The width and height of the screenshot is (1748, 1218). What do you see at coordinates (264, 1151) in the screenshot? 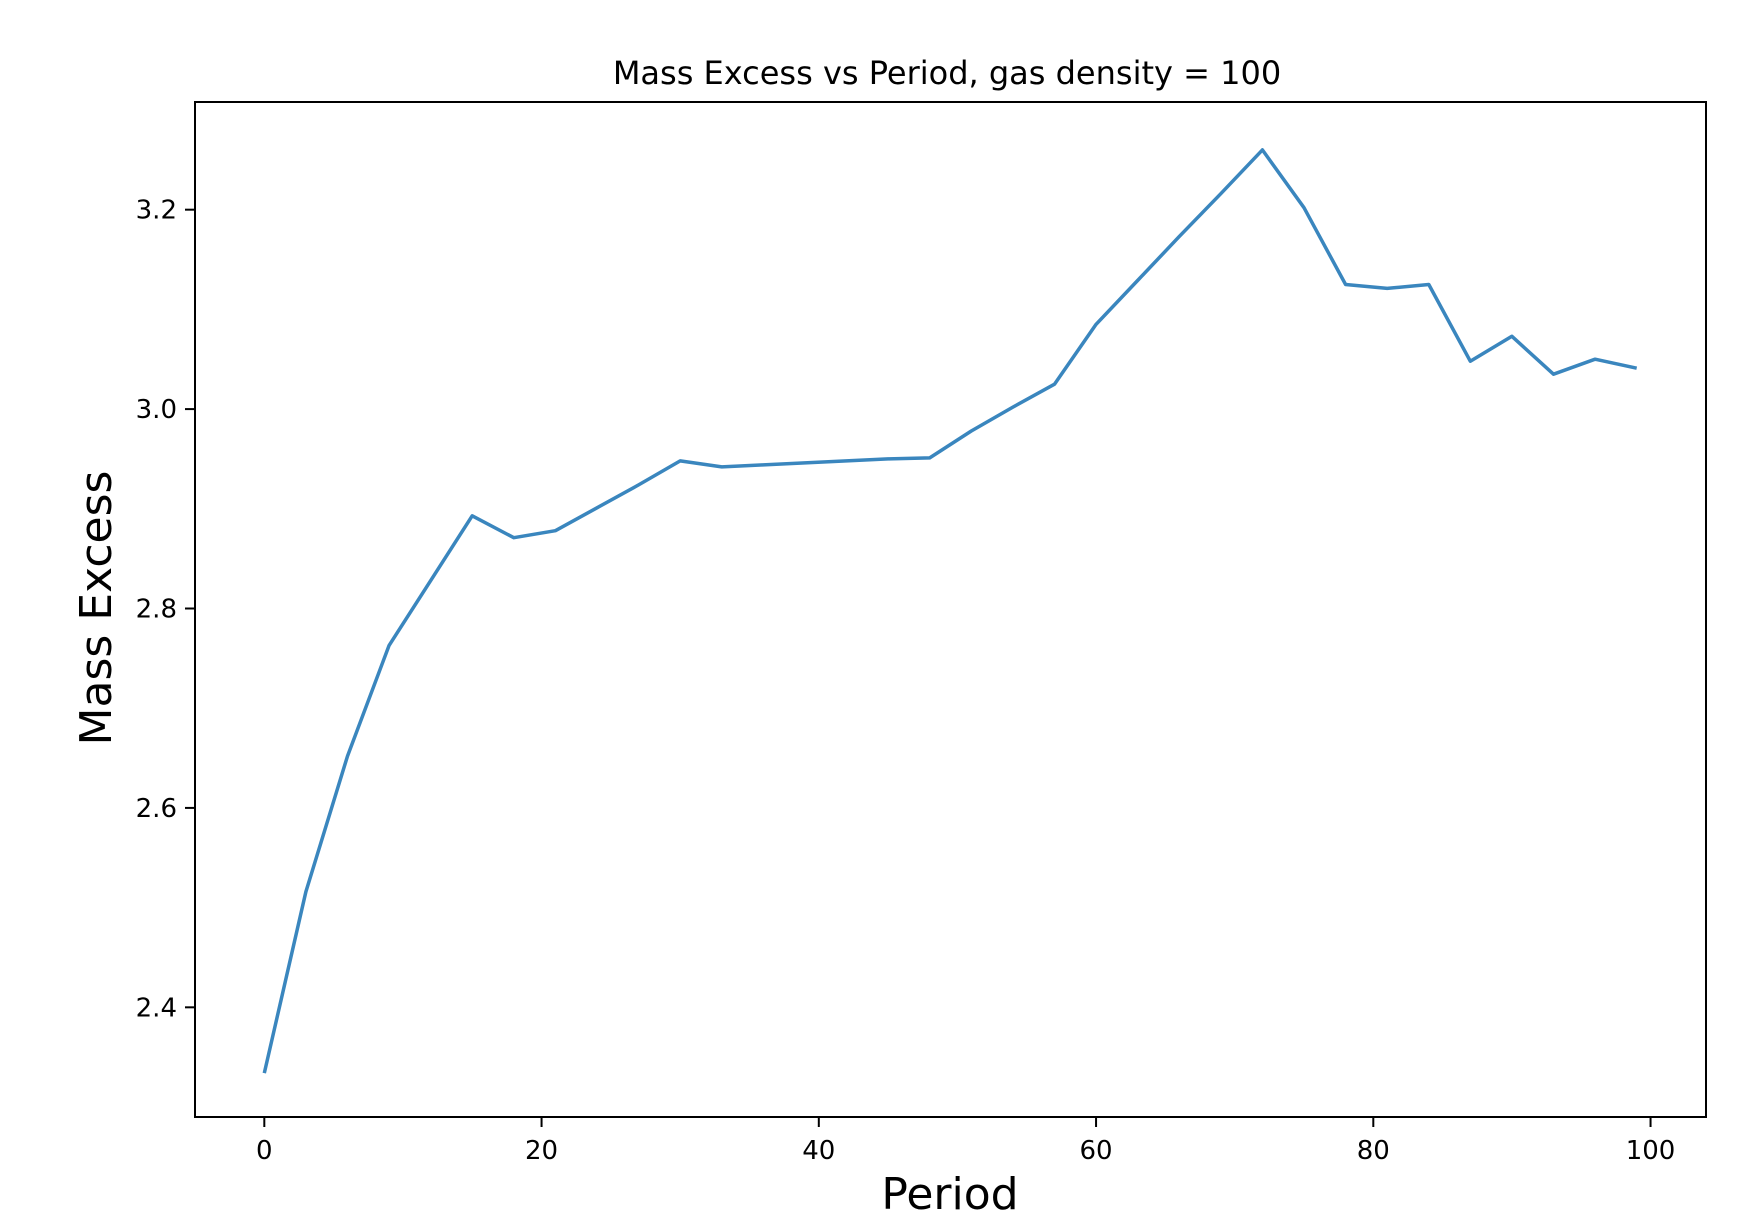
I see `x-tick-label: 0` at bounding box center [264, 1151].